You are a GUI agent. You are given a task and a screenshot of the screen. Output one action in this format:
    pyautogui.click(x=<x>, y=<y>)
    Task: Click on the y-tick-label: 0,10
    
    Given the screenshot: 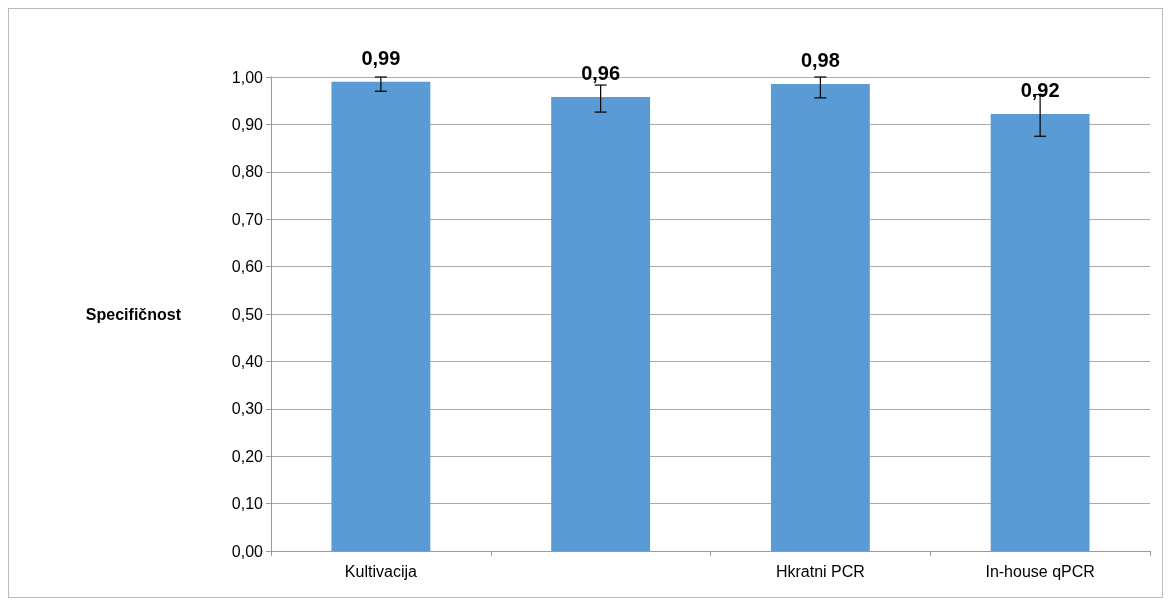 What is the action you would take?
    pyautogui.click(x=247, y=504)
    